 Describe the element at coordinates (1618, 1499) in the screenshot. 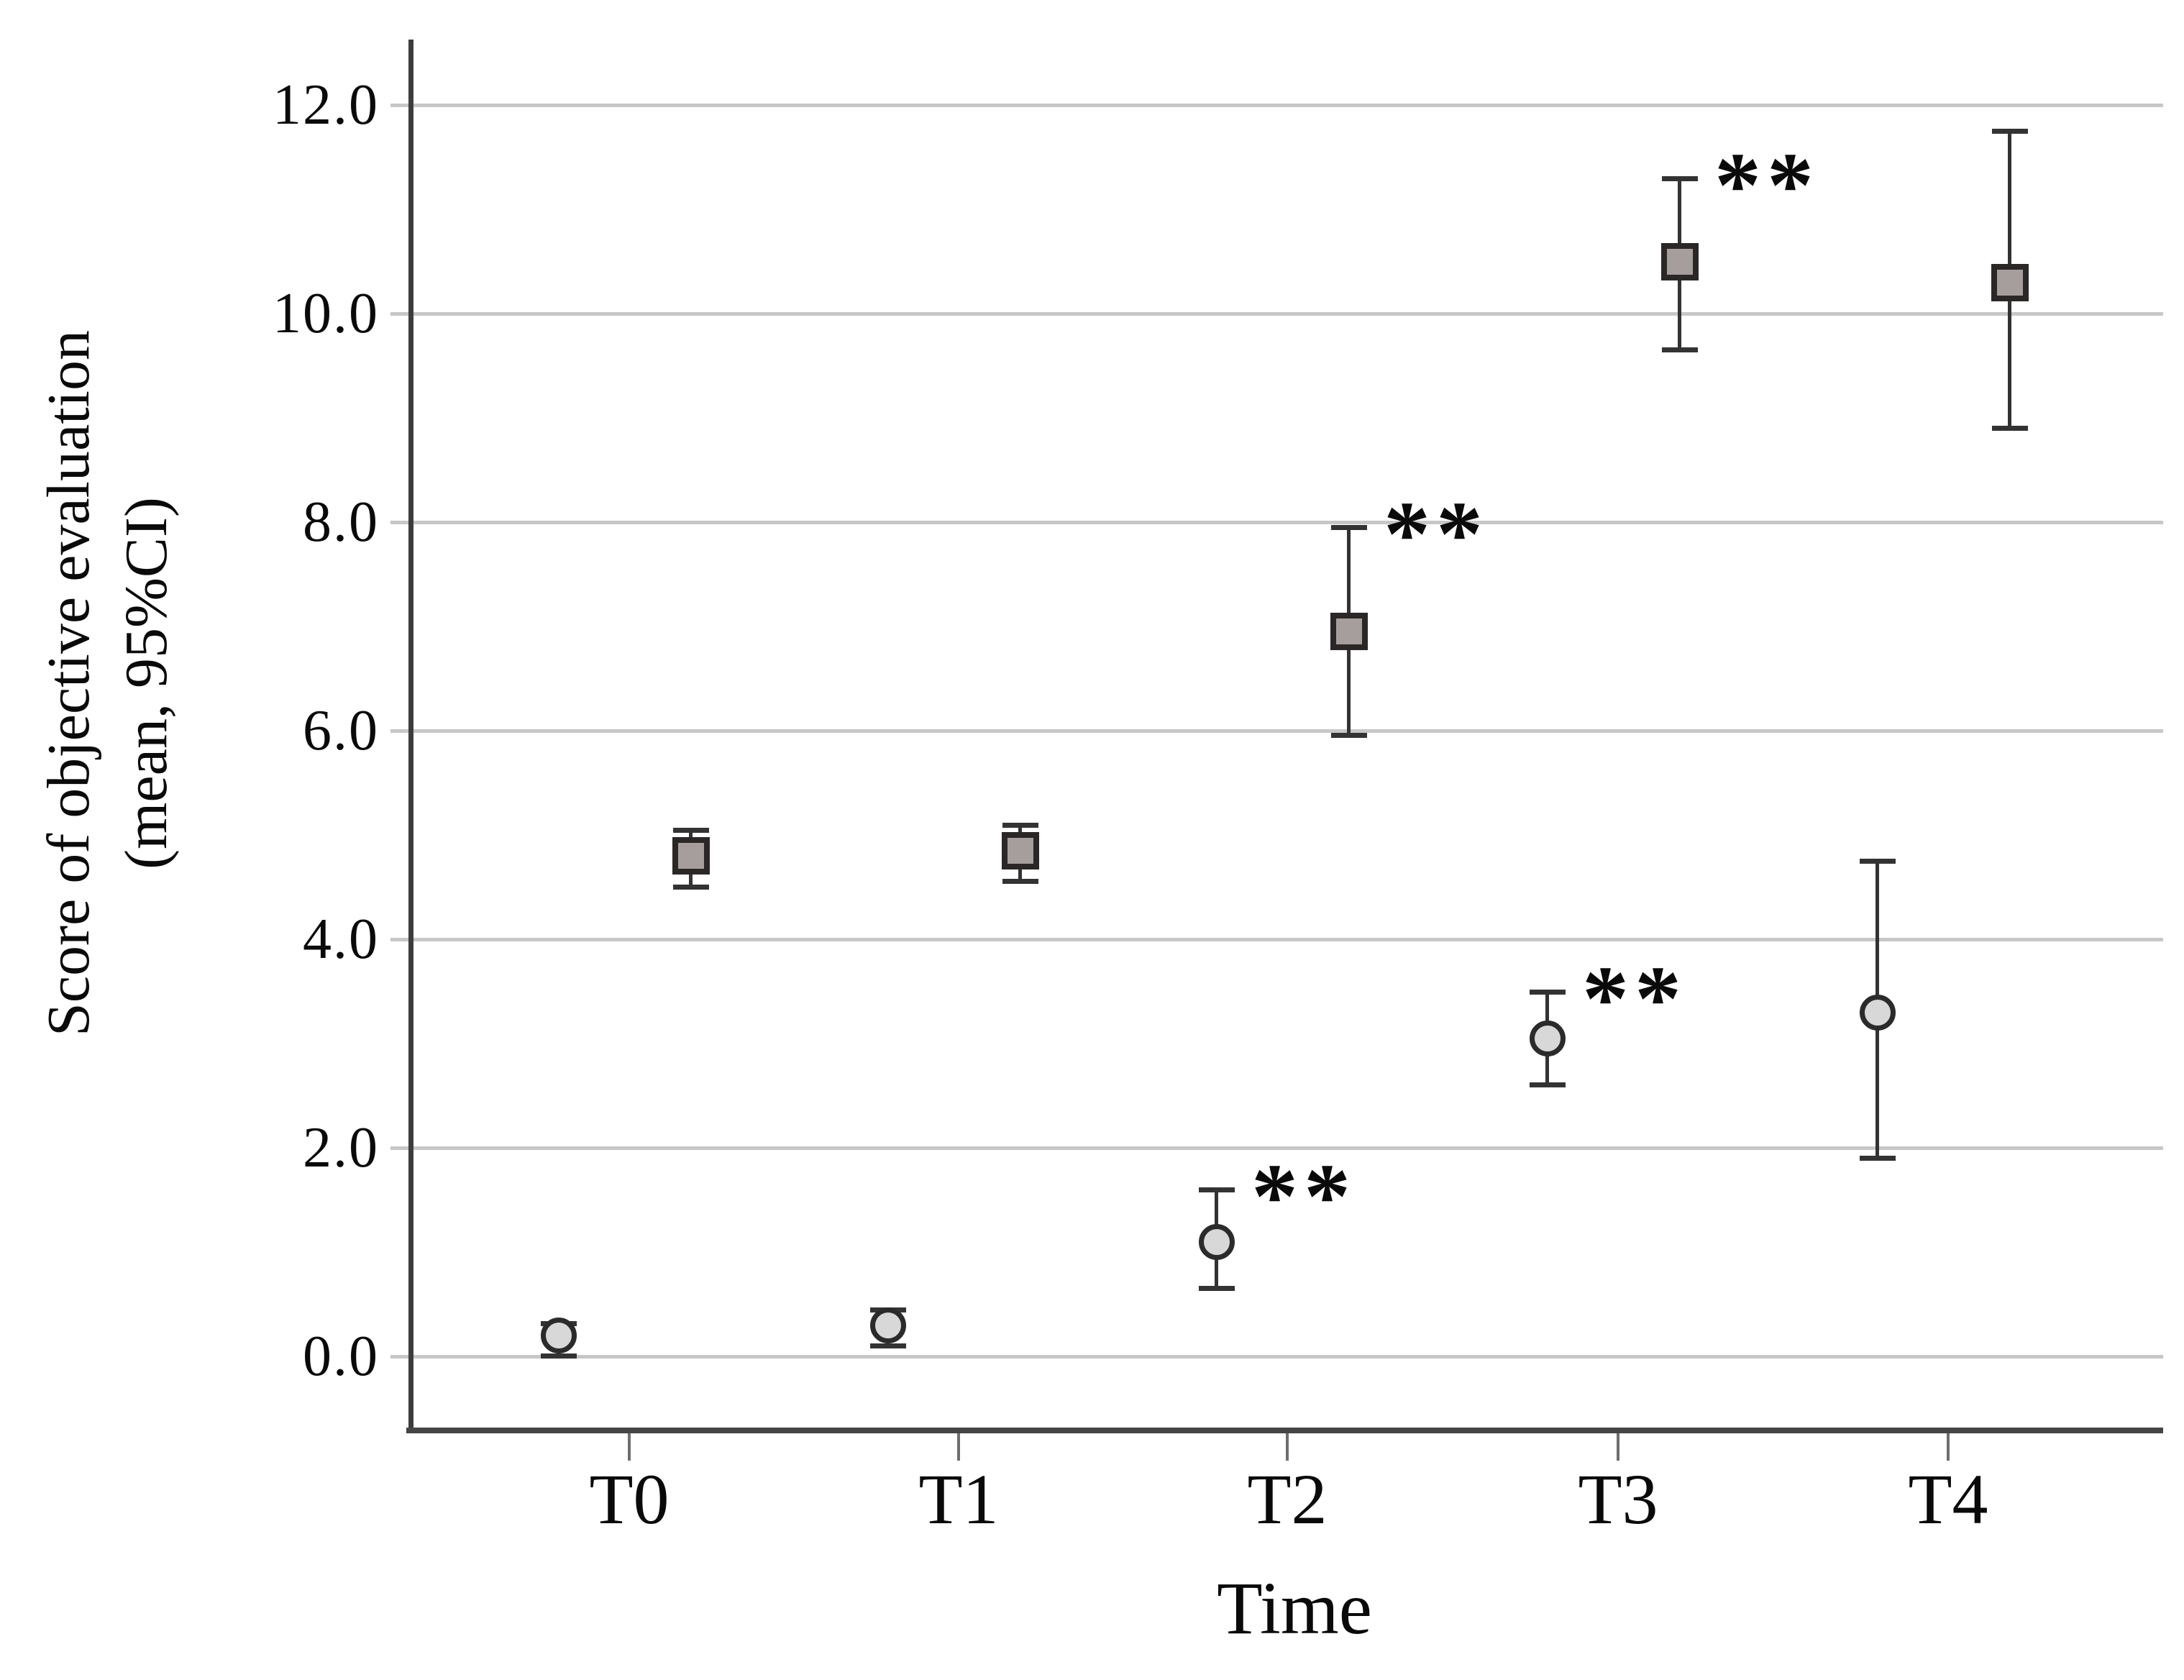

I see `x-tick-label-T3: T3` at that location.